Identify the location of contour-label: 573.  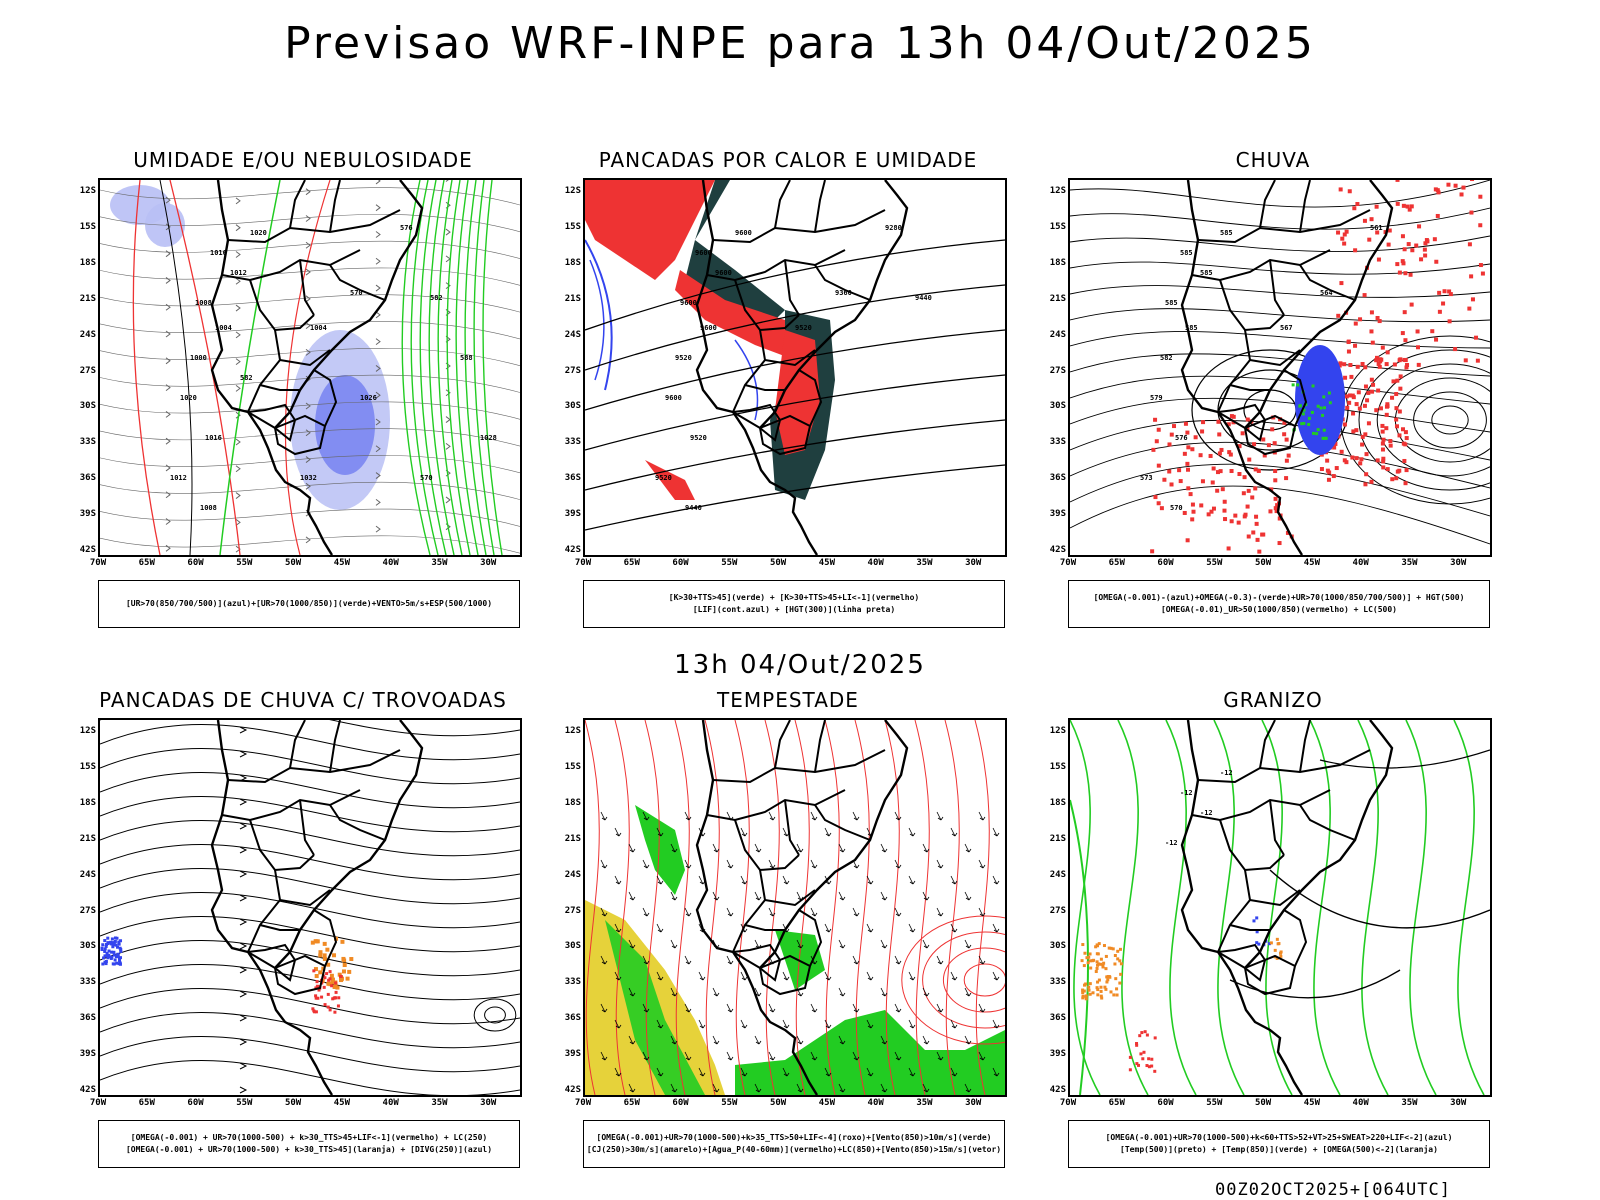
(1146, 478).